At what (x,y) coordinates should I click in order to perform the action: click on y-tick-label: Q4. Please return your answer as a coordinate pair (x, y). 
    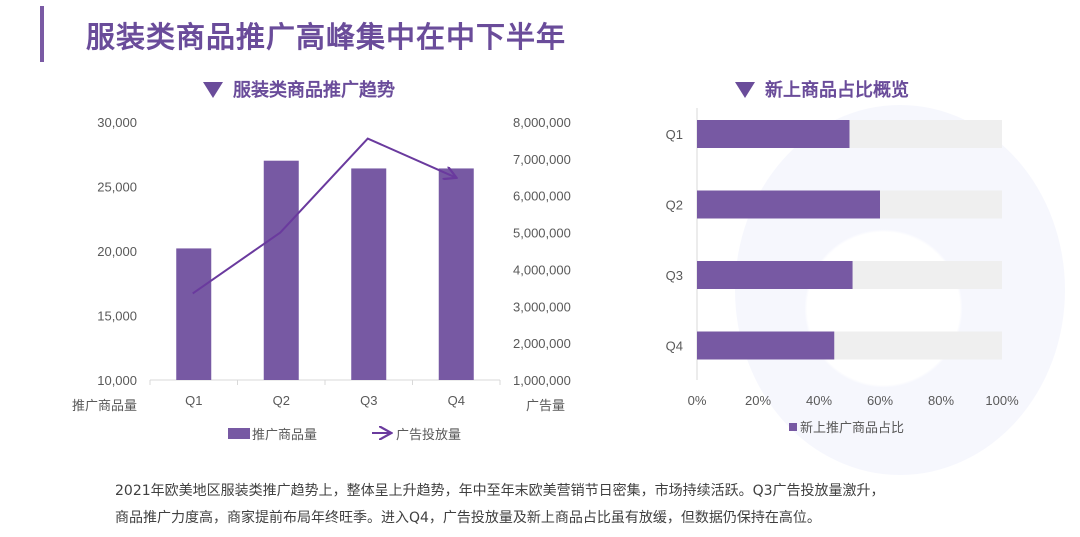
    Looking at the image, I should click on (674, 346).